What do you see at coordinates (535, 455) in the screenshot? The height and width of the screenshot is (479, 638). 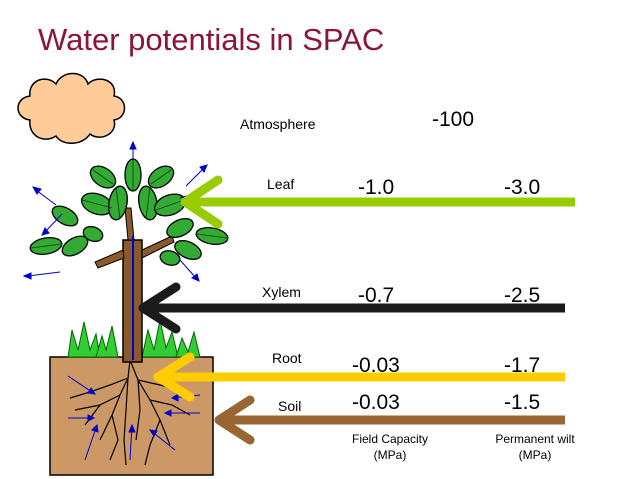 I see `column-header-permanent-wilt-unit: (MPa)` at bounding box center [535, 455].